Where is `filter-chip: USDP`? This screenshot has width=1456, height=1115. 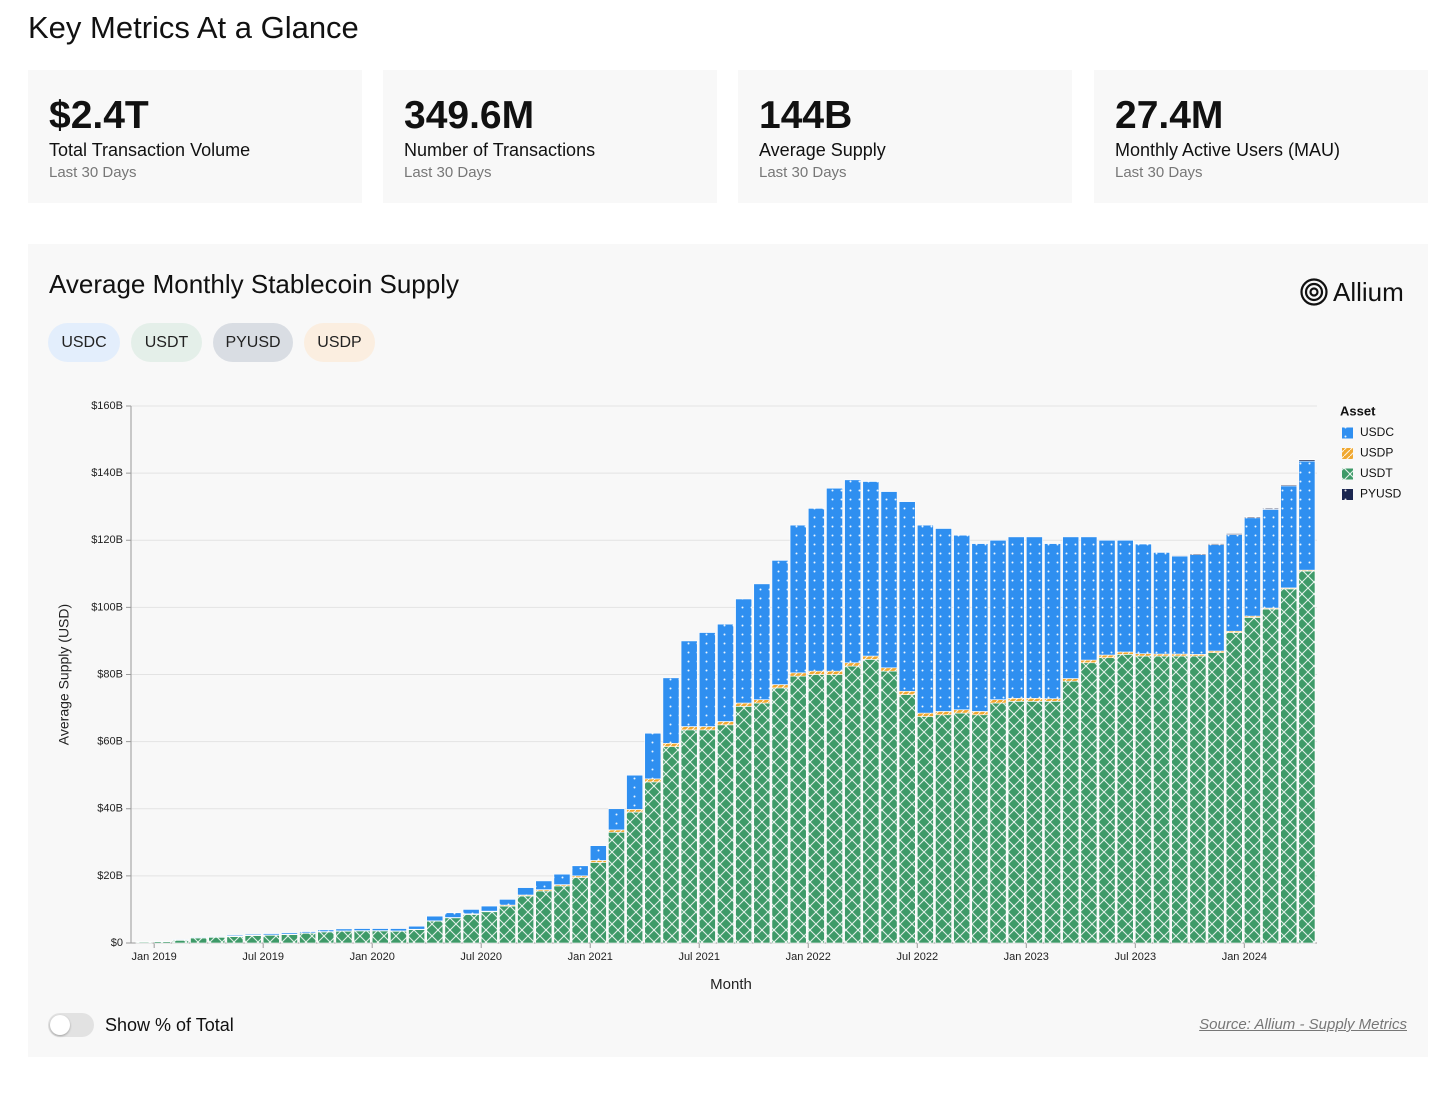
filter-chip: USDP is located at coordinates (339, 342).